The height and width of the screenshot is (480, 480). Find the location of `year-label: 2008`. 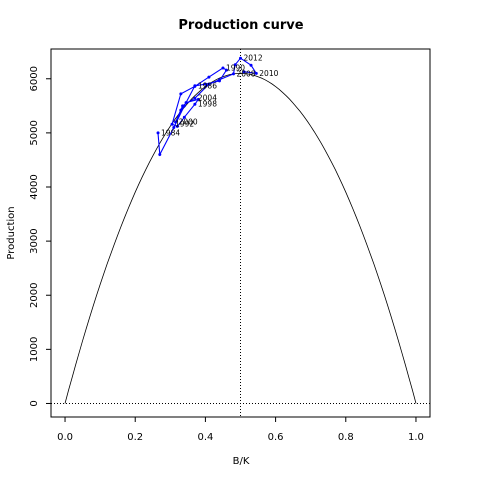

year-label: 2008 is located at coordinates (245, 73).